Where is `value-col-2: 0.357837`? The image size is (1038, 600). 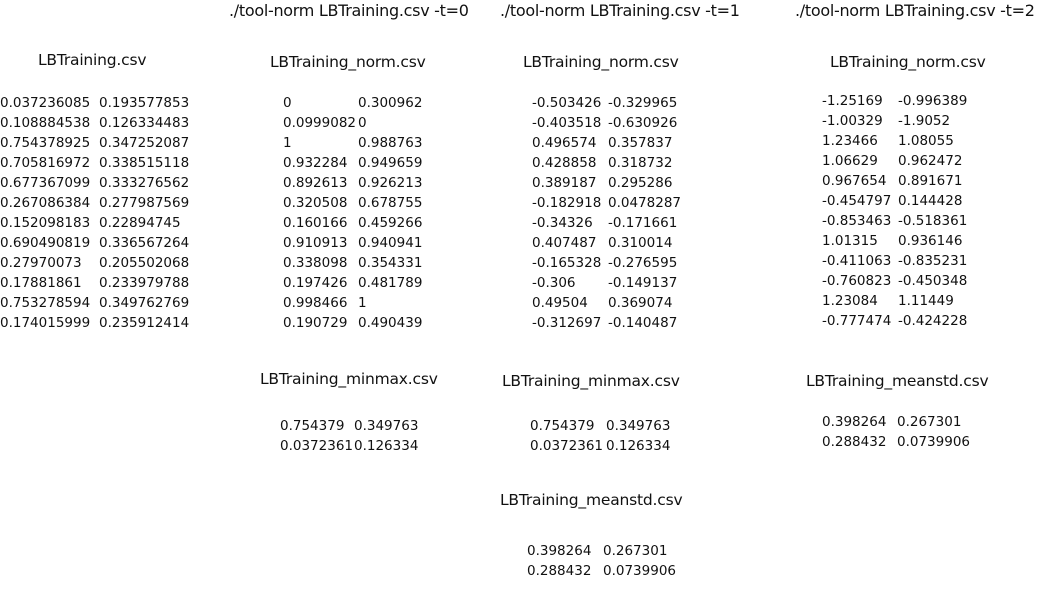
value-col-2: 0.357837 is located at coordinates (640, 143).